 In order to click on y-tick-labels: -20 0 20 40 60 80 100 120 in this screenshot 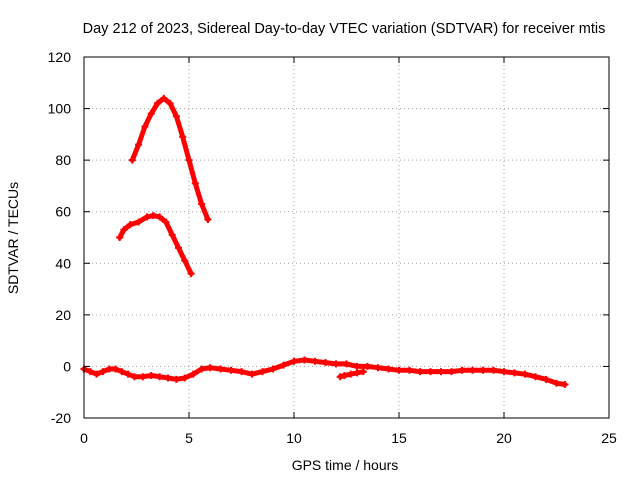, I will do `click(60, 237)`.